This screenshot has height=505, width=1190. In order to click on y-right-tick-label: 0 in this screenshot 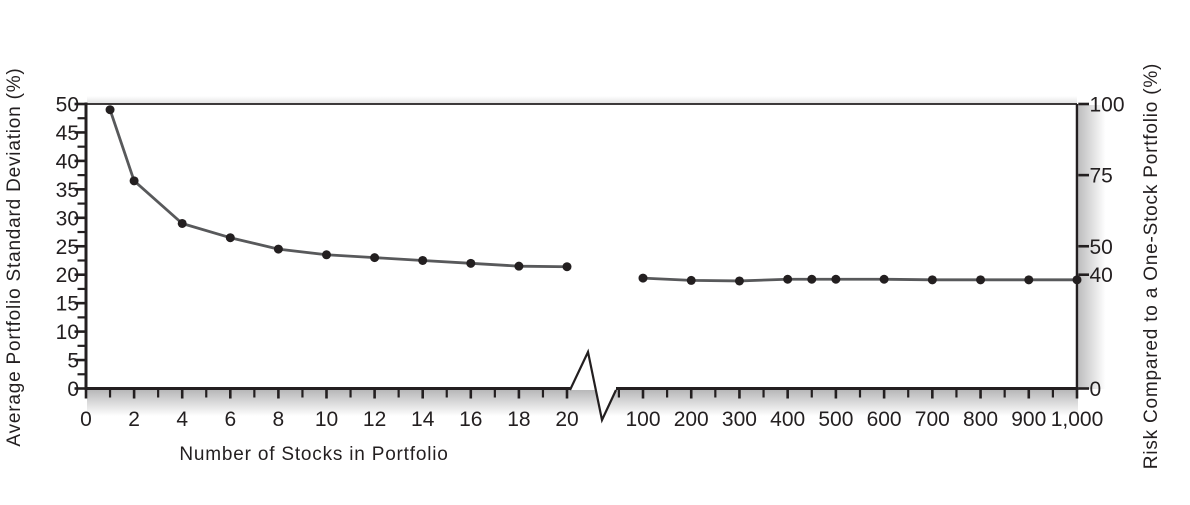, I will do `click(1096, 389)`.